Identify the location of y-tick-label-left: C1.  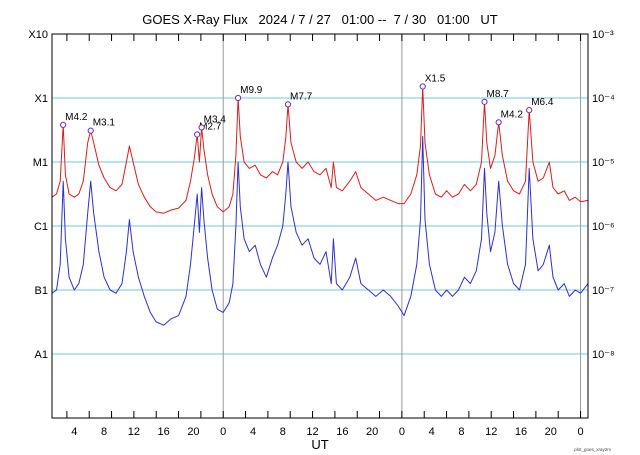
(41, 227).